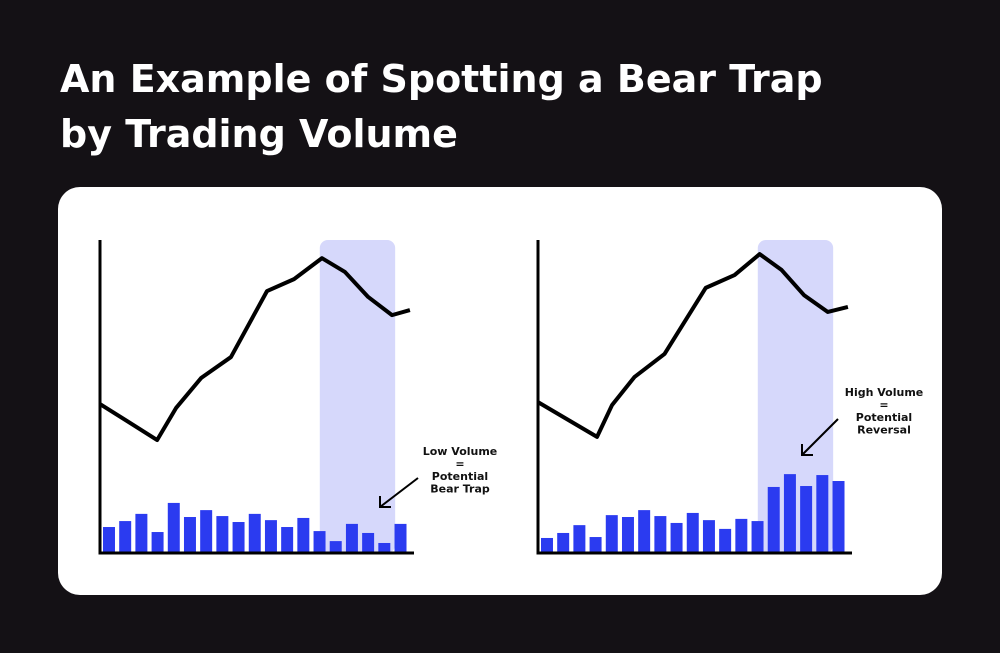  I want to click on annotation-text: High Volume, so click(884, 392).